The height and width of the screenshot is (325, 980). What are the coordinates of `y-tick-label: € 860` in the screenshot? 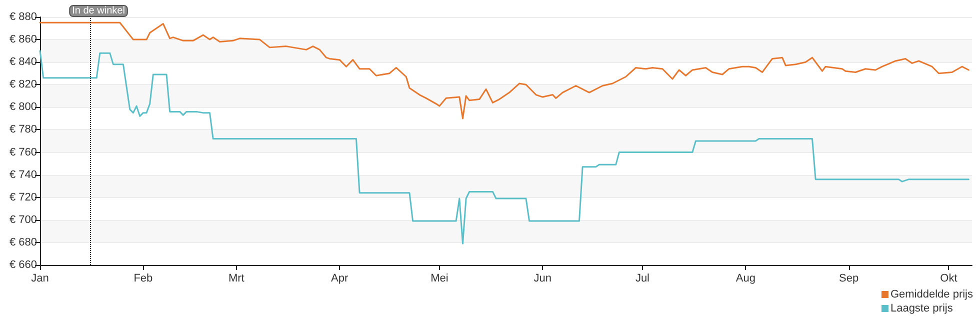 It's located at (23, 40).